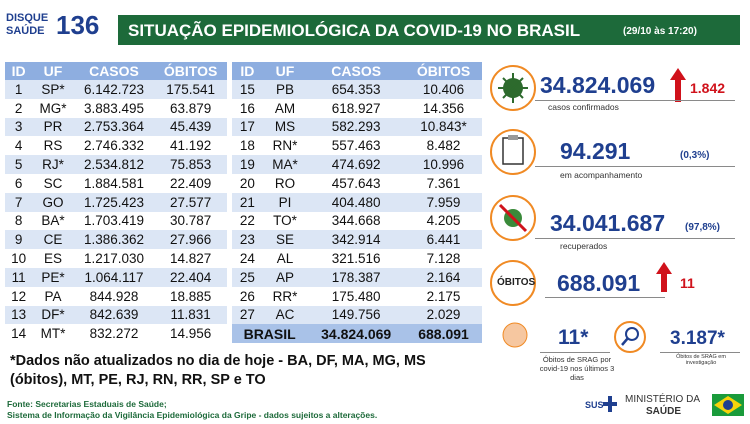 The height and width of the screenshot is (424, 750). I want to click on row: 11 PE* 1.064.117 22.404, so click(116, 277).